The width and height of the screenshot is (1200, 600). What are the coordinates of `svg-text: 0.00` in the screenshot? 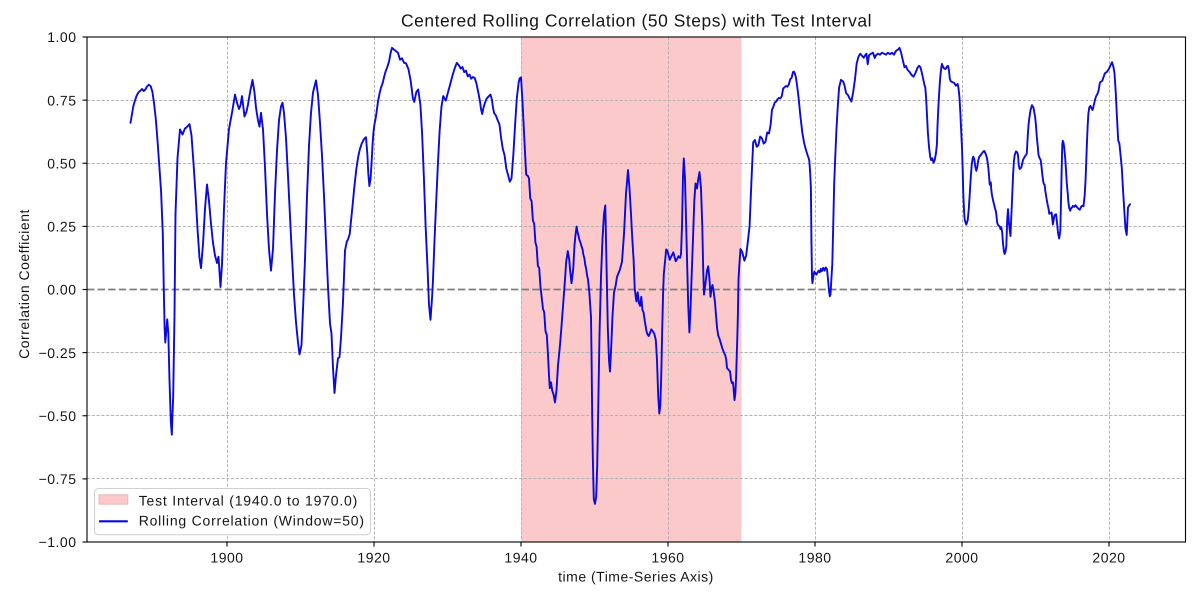 It's located at (61, 290).